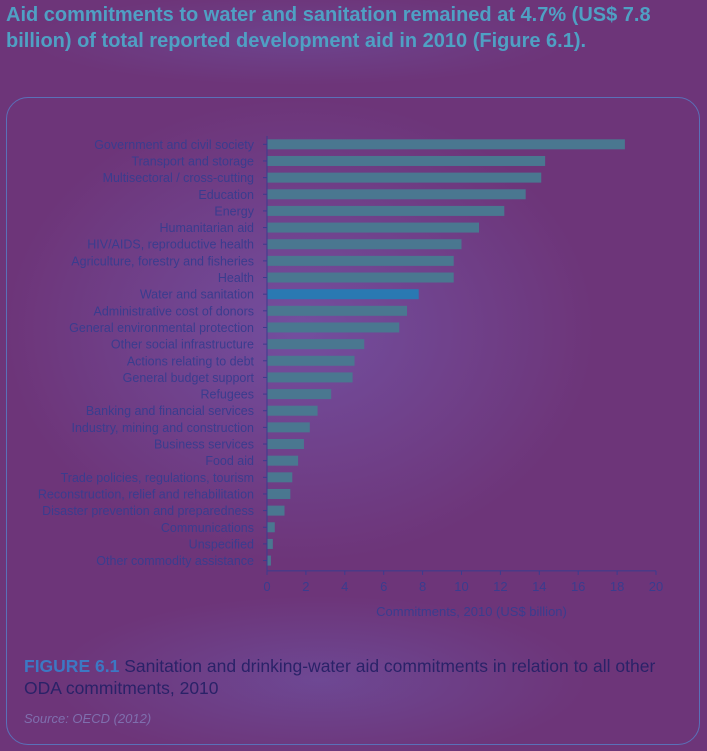 The width and height of the screenshot is (707, 751). Describe the element at coordinates (207, 528) in the screenshot. I see `category-label: Communications` at that location.